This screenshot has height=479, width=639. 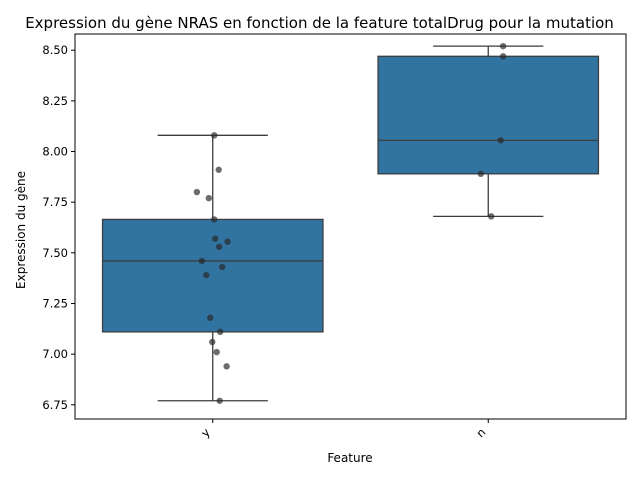 I want to click on y-tick-label: 6.75, so click(x=55, y=405).